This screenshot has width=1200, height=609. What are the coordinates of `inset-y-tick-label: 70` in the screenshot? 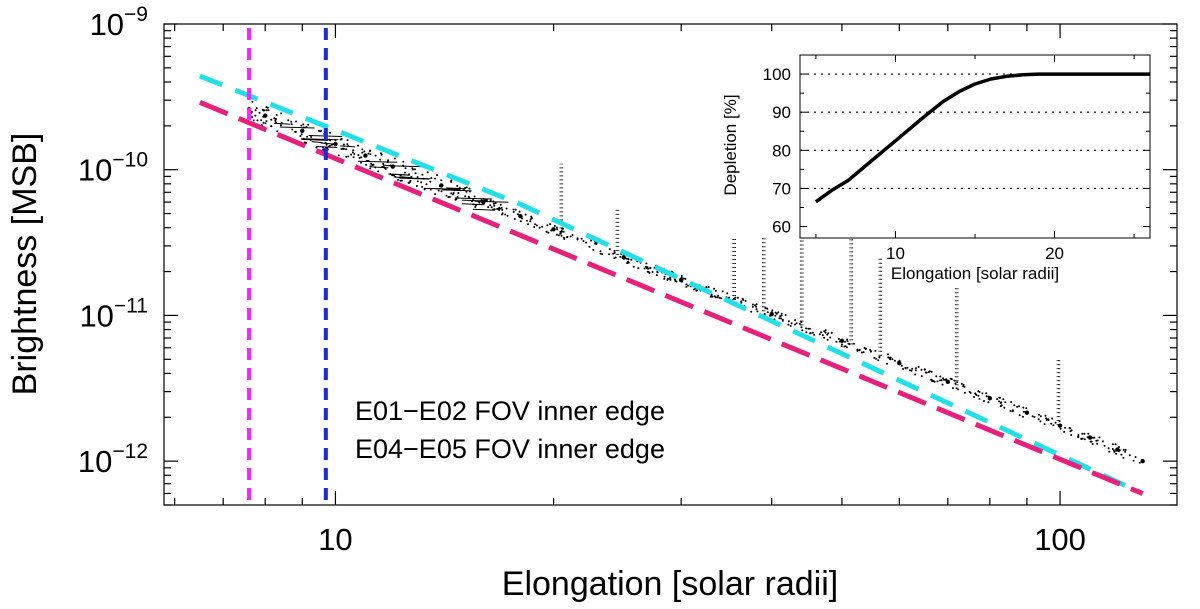 It's located at (781, 188).